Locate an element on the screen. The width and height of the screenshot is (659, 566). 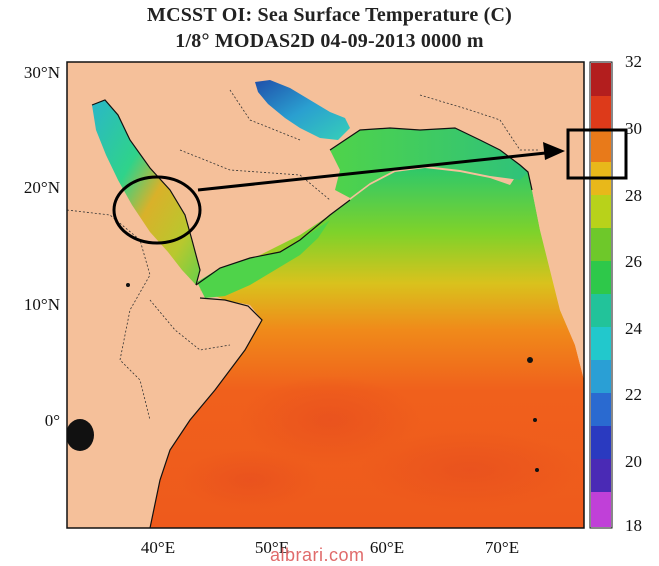
map-title-line2: 1/8° MODAS2D 04-09-2013 0000 m is located at coordinates (329, 41).